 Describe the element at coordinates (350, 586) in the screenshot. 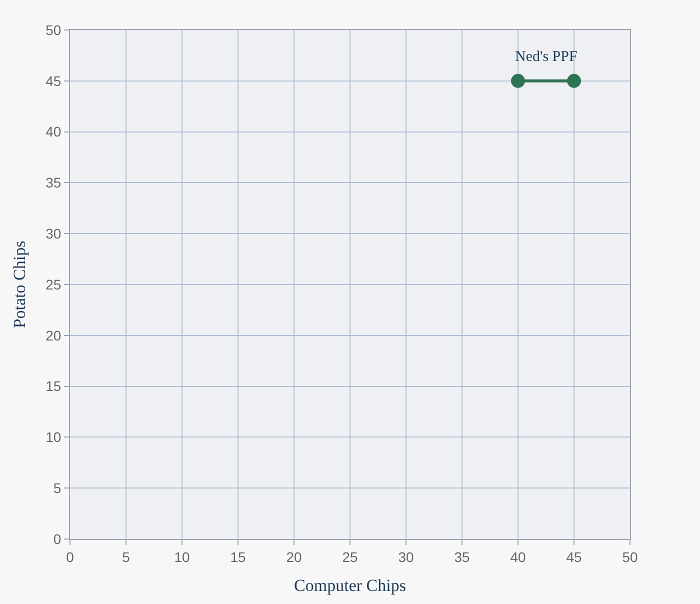

I see `x-axis-title: Computer Chips` at that location.